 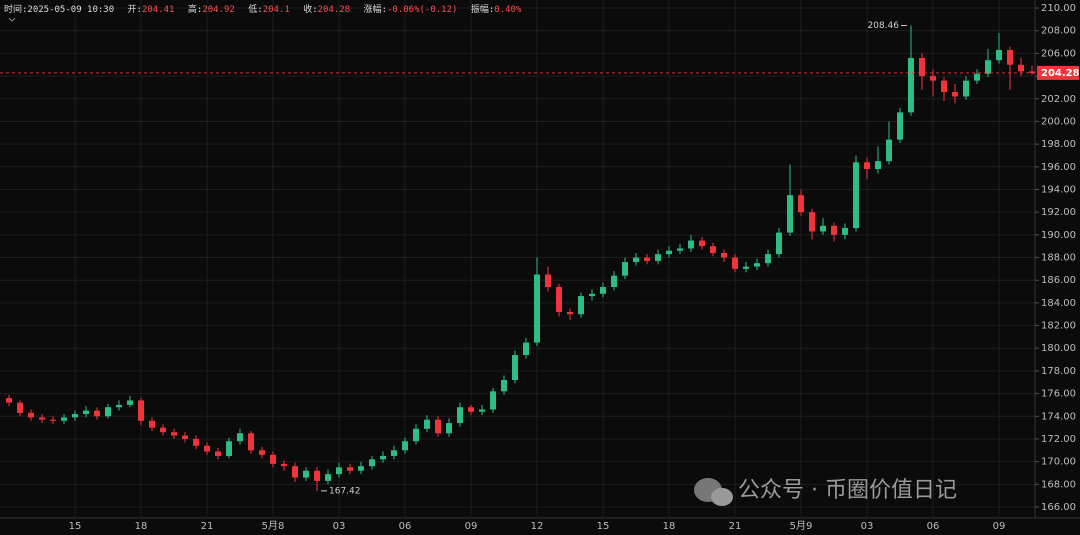 What do you see at coordinates (1058, 280) in the screenshot?
I see `y-tick-label: 186.00` at bounding box center [1058, 280].